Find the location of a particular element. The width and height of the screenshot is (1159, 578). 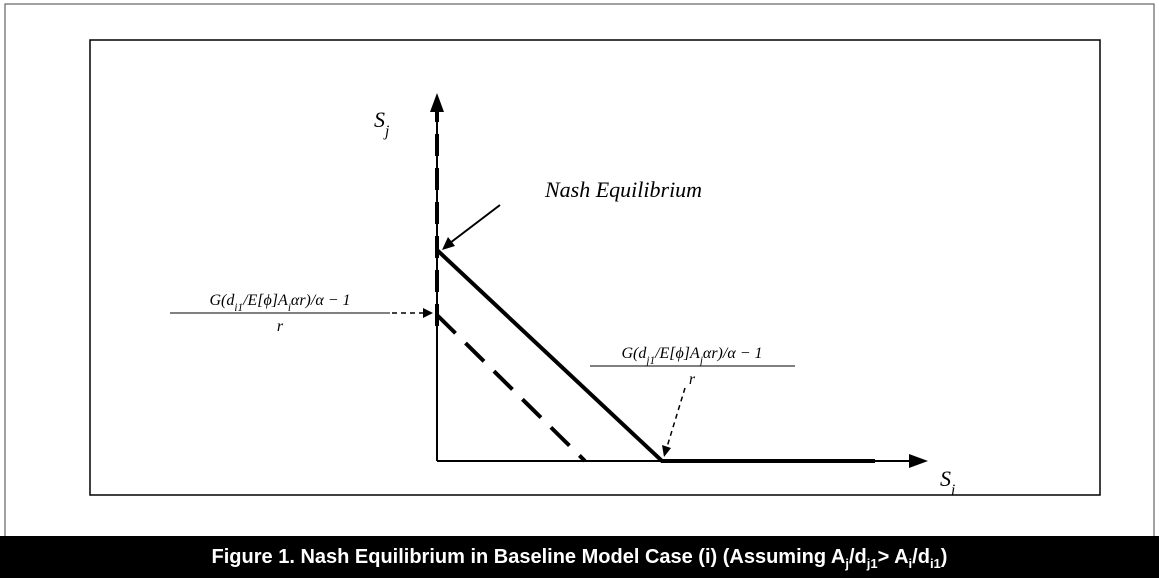

text-part: > A is located at coordinates (893, 557).